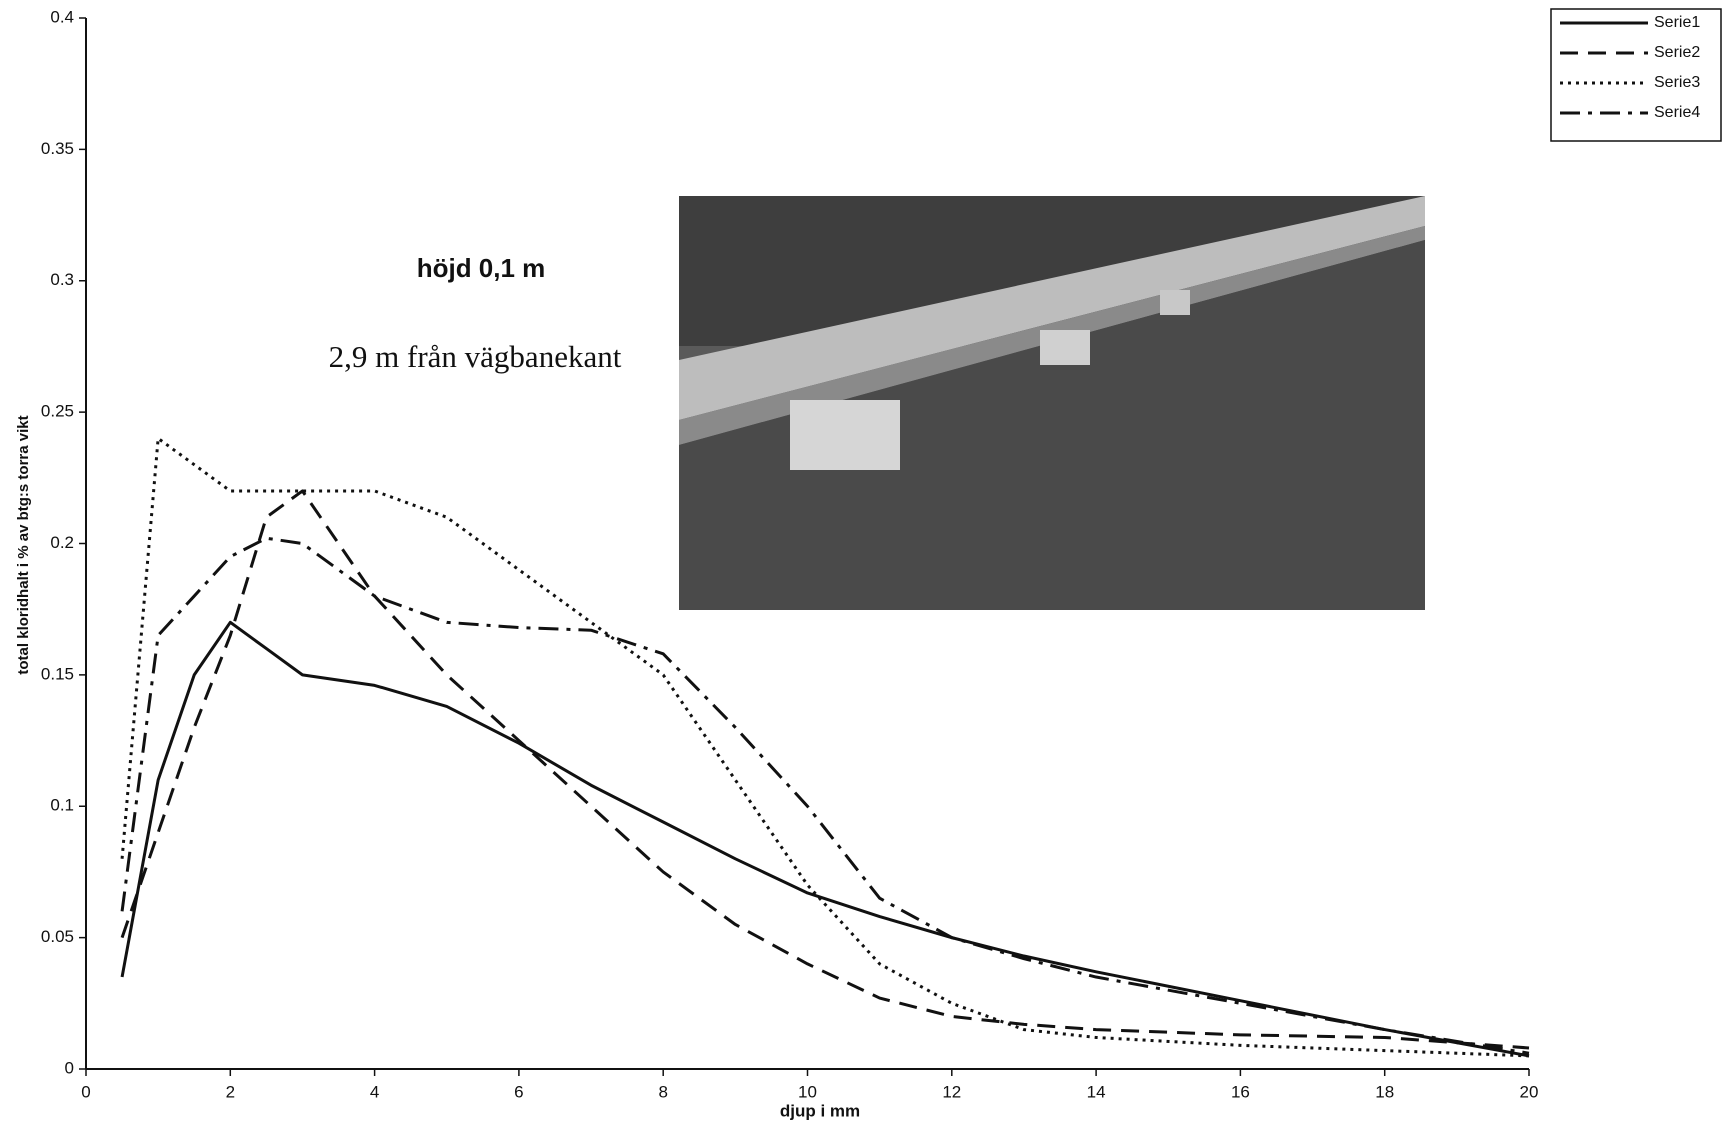 The height and width of the screenshot is (1128, 1724). I want to click on y-tick-label: 0.35, so click(57, 148).